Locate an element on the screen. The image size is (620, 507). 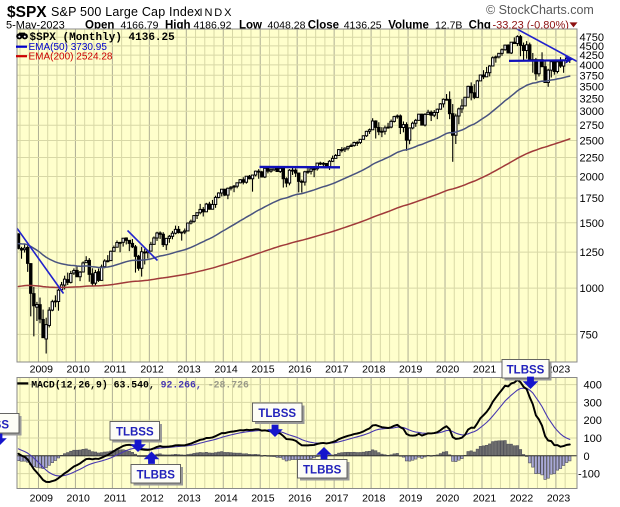
svg-text: EMA(200) 2524.28 is located at coordinates (71, 57).